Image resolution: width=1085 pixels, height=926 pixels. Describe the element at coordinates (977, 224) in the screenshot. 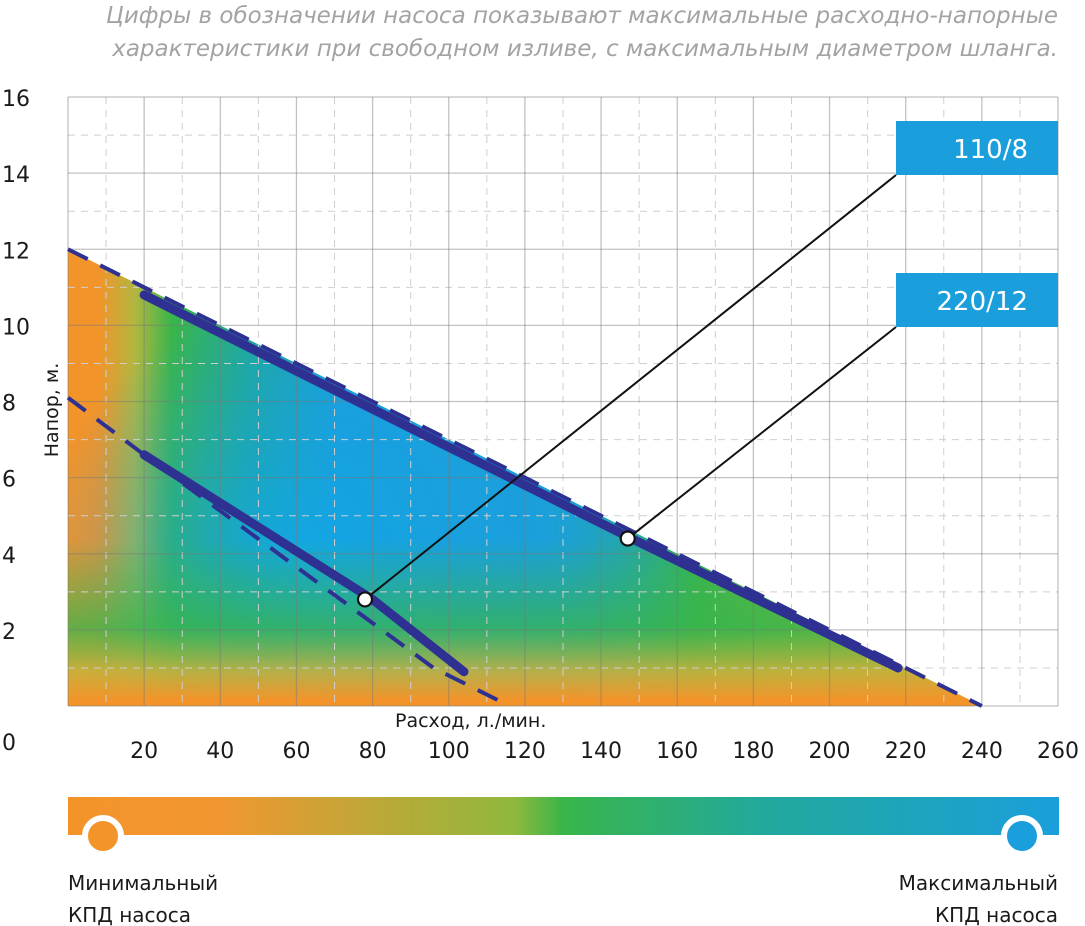

I see `series-callouts: 110/8 220/12` at that location.